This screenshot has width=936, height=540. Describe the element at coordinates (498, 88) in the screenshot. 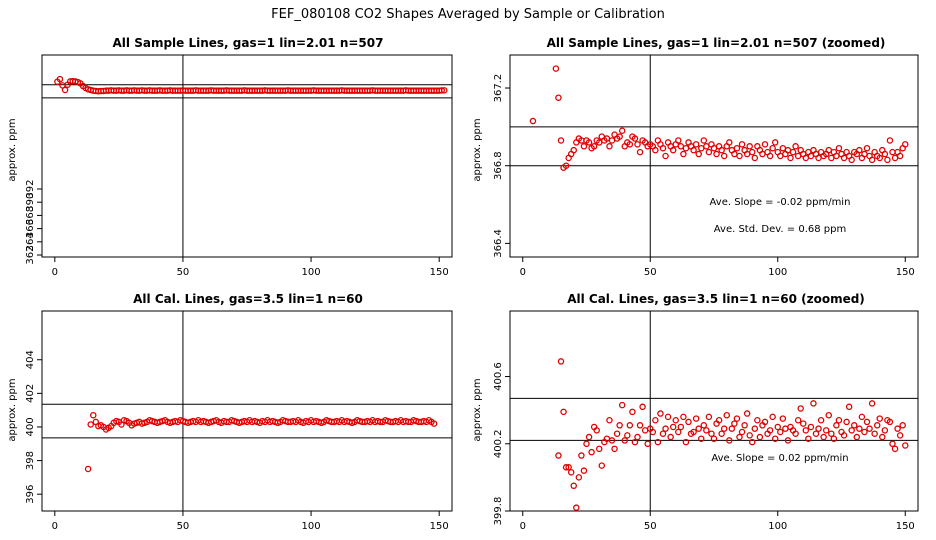

I see `y-tick-label: 367.2` at that location.